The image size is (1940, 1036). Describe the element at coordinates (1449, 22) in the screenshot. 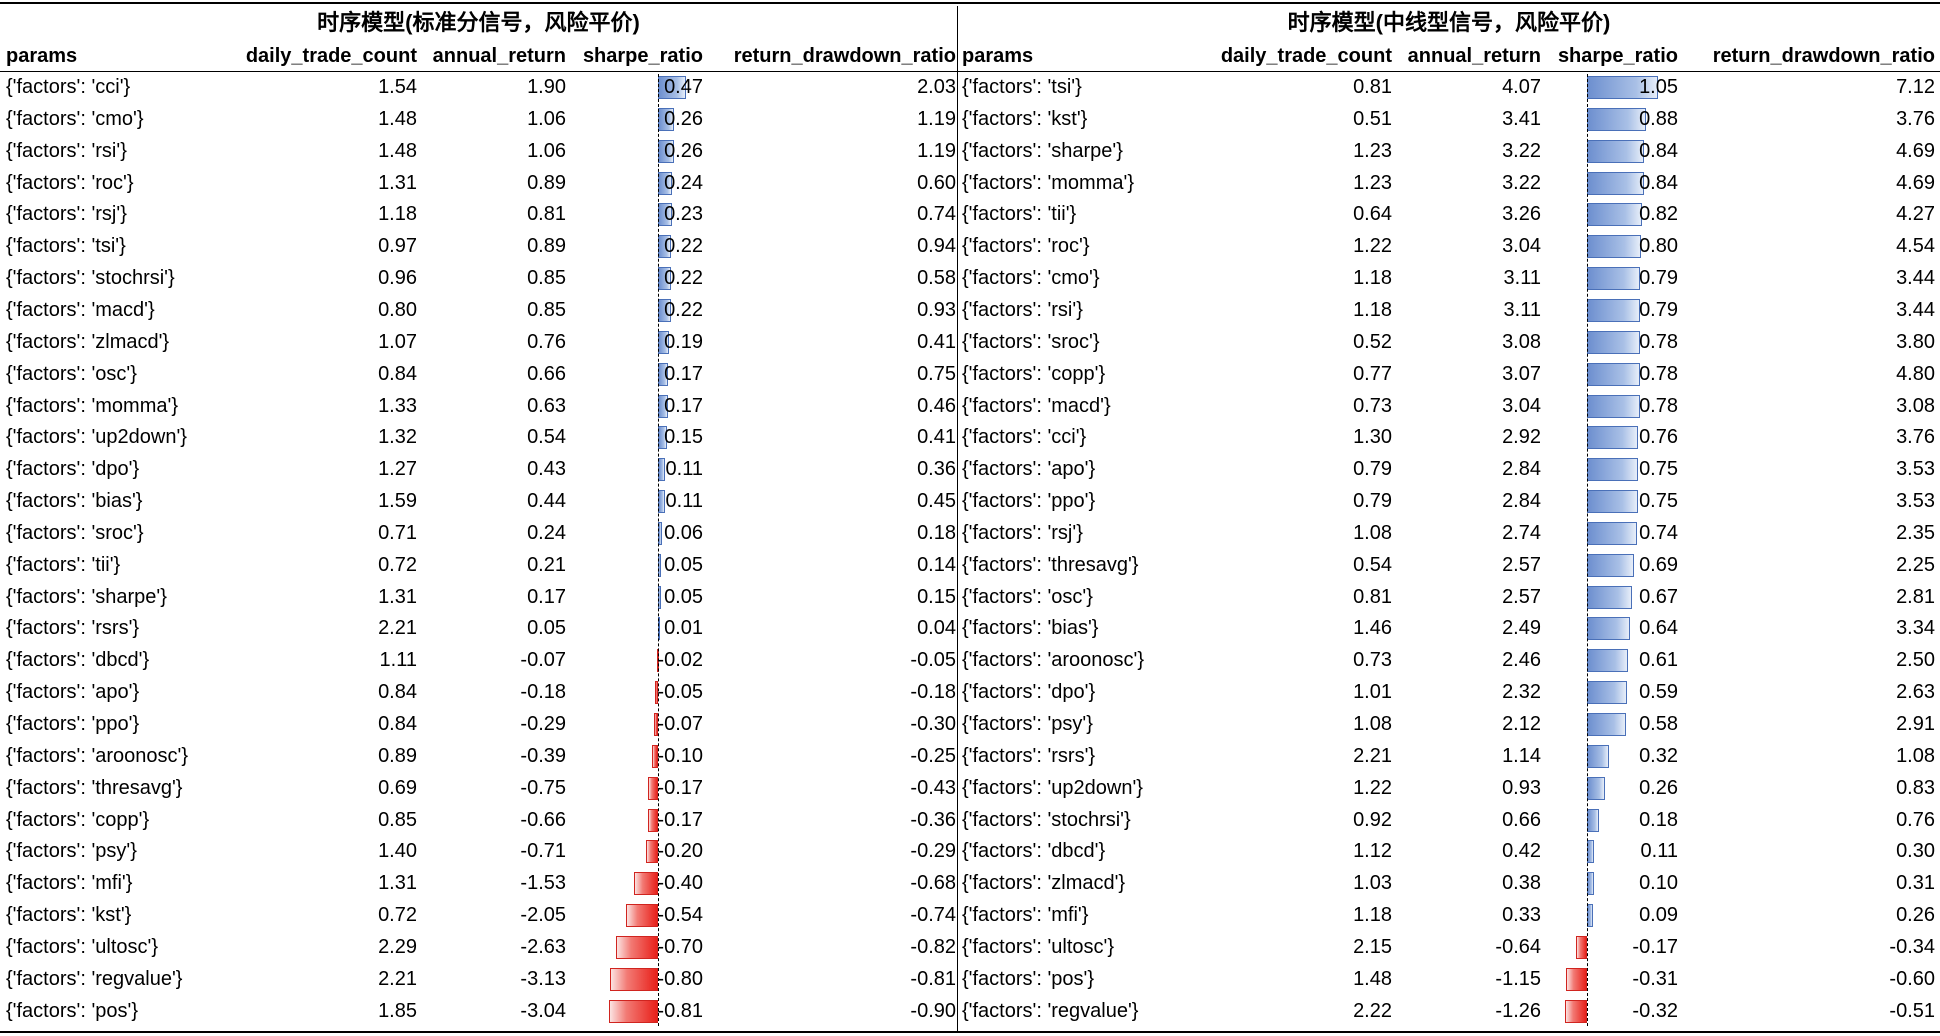

I see `right-table-title: 时序模型(中线型信号，风险平价)` at that location.